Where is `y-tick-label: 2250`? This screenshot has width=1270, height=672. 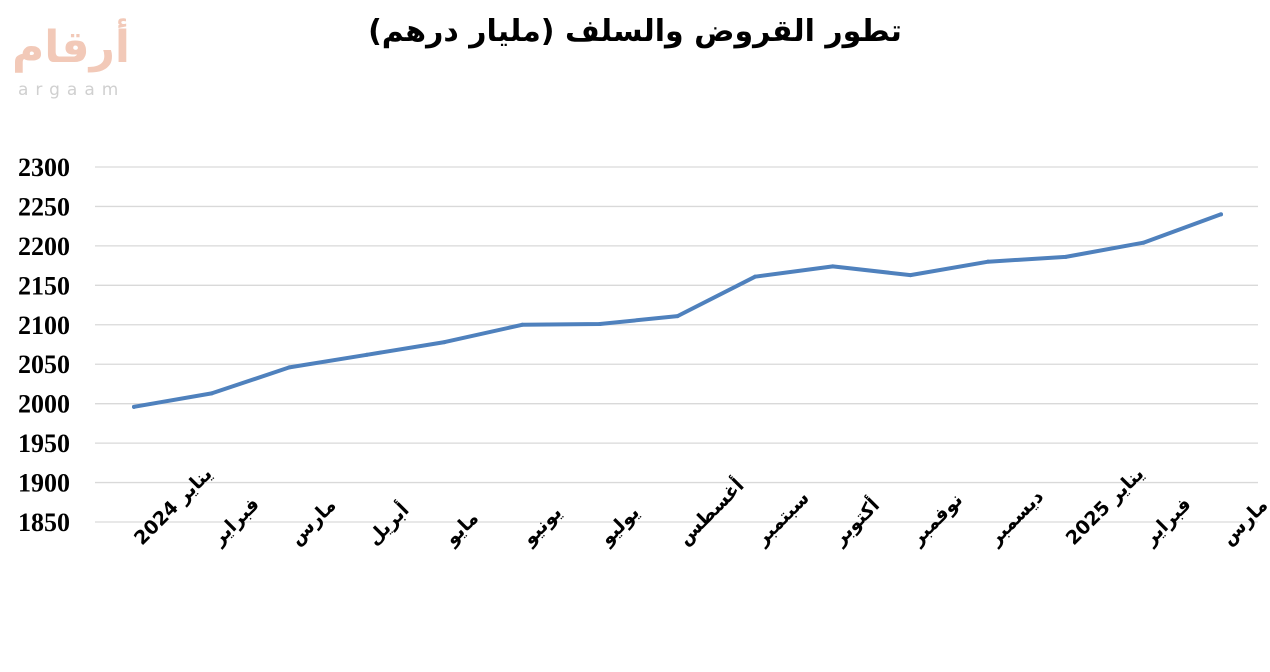
y-tick-label: 2250 is located at coordinates (44, 206).